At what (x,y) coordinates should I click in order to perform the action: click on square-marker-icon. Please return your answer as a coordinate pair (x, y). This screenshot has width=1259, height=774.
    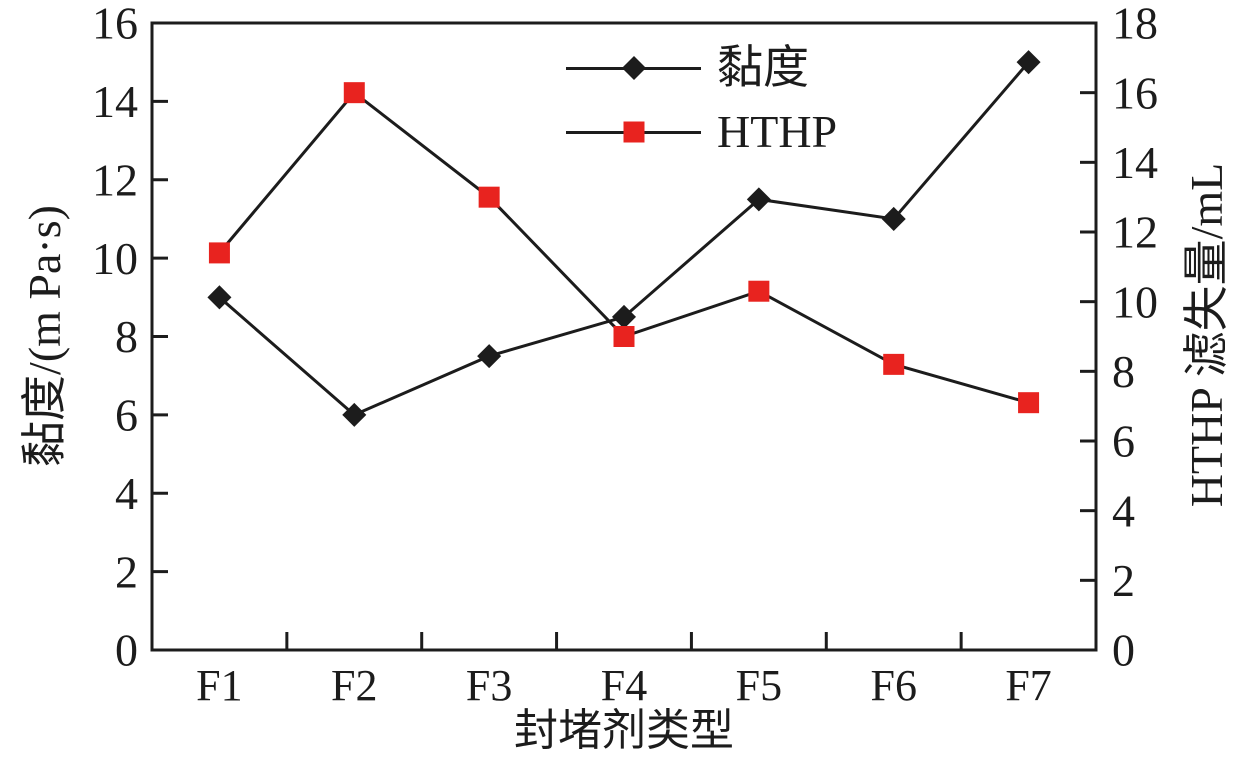
    Looking at the image, I should click on (633, 132).